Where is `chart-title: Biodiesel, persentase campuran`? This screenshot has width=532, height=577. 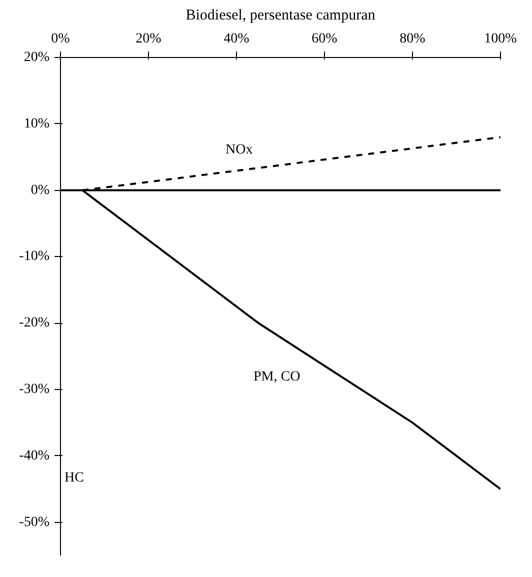 chart-title: Biodiesel, persentase campuran is located at coordinates (281, 16).